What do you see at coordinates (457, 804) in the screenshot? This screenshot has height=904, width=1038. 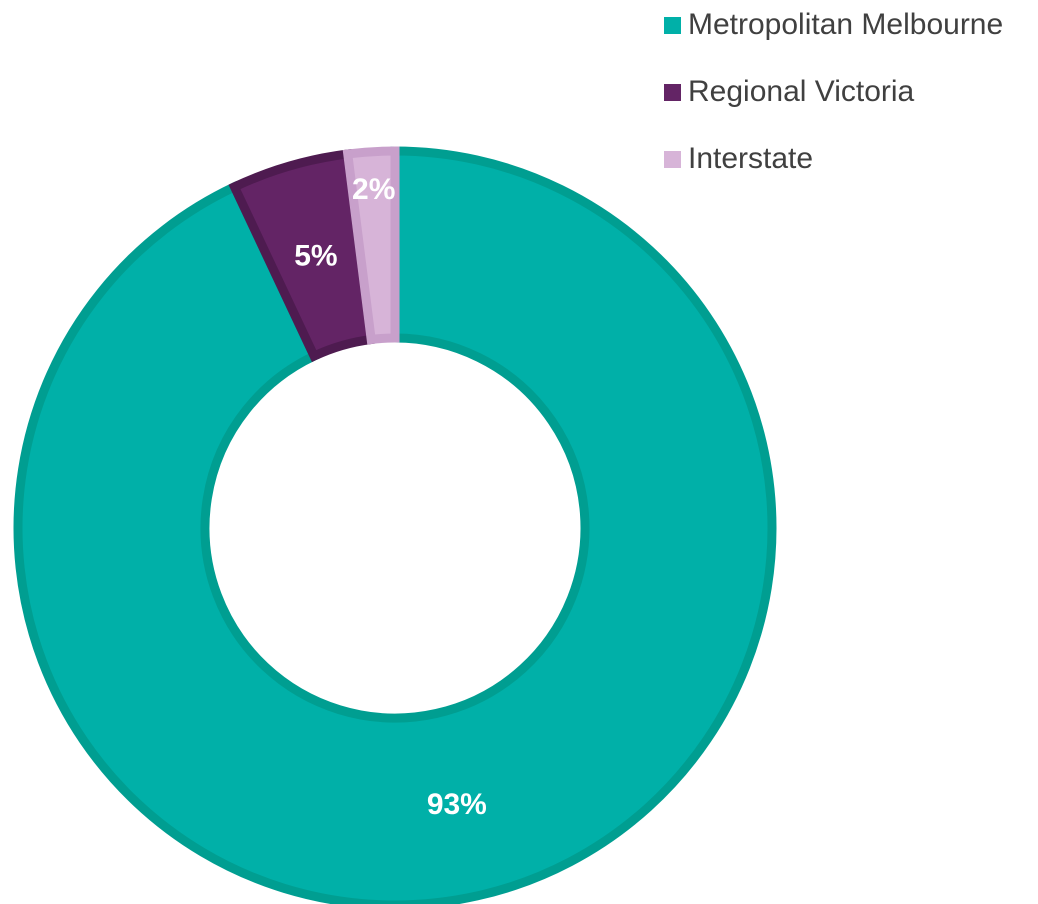 I see `data-label-metropolitan-melbourne: 93%` at bounding box center [457, 804].